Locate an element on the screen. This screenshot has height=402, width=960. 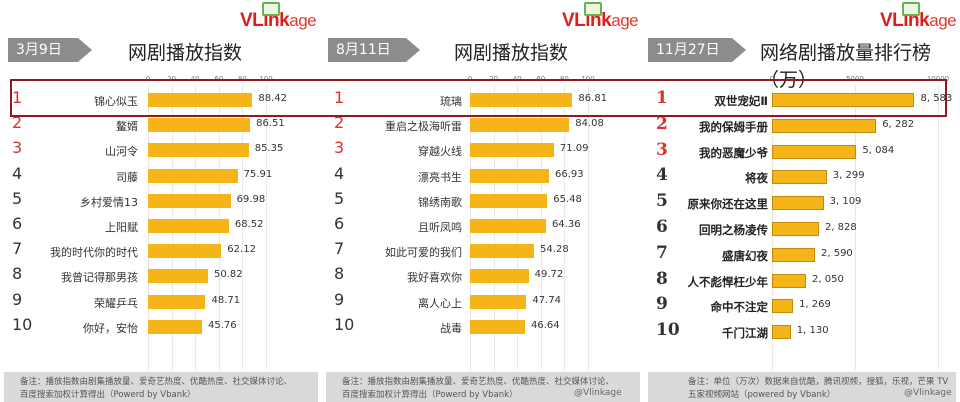
show-name: 锦绣南歌 is located at coordinates (440, 202).